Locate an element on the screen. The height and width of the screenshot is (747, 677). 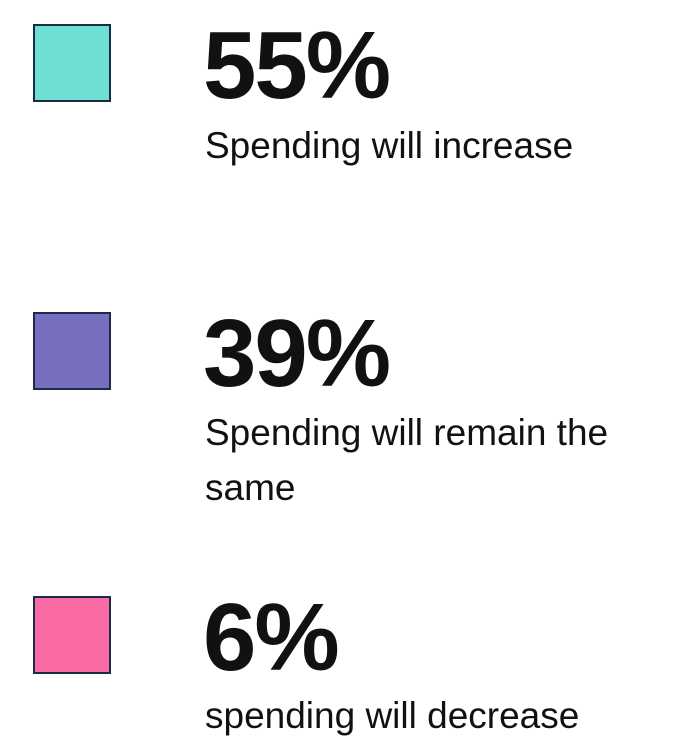
percent: 6% is located at coordinates (271, 637).